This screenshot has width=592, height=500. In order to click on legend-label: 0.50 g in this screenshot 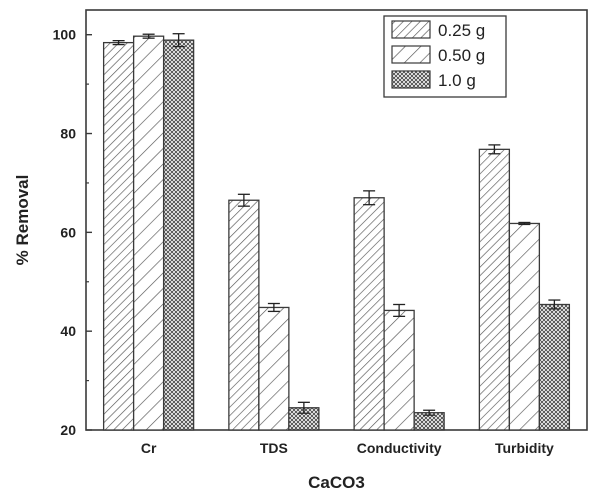, I will do `click(461, 55)`.